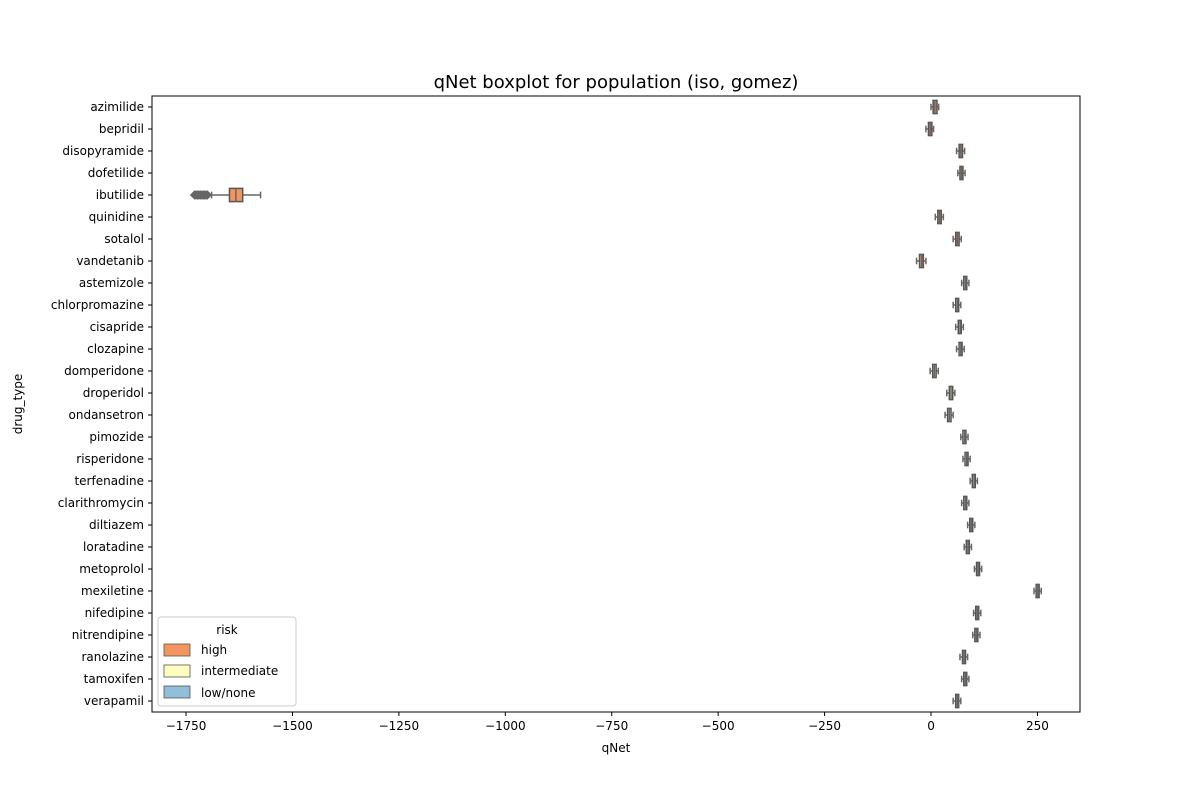 The height and width of the screenshot is (800, 1200). I want to click on box-clarithromycin, so click(965, 503).